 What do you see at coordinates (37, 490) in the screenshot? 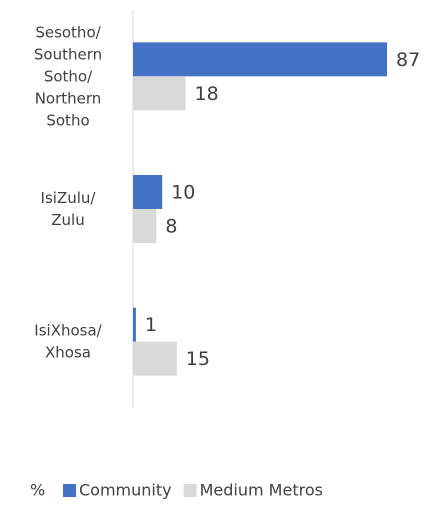
I see `legend-title: %` at bounding box center [37, 490].